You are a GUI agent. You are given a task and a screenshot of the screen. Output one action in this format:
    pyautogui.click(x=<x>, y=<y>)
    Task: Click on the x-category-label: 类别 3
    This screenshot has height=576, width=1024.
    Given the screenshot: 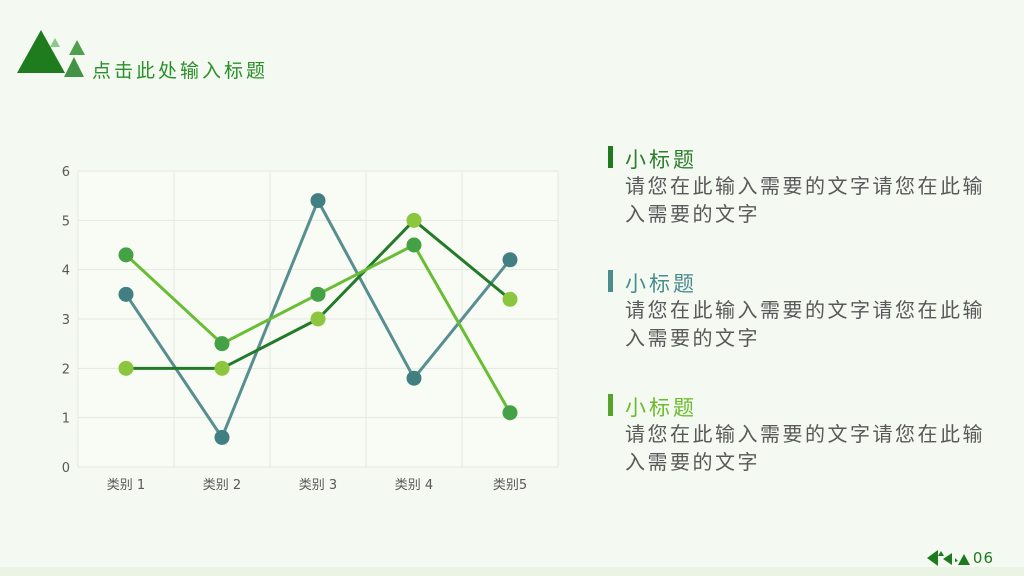 What is the action you would take?
    pyautogui.click(x=318, y=485)
    